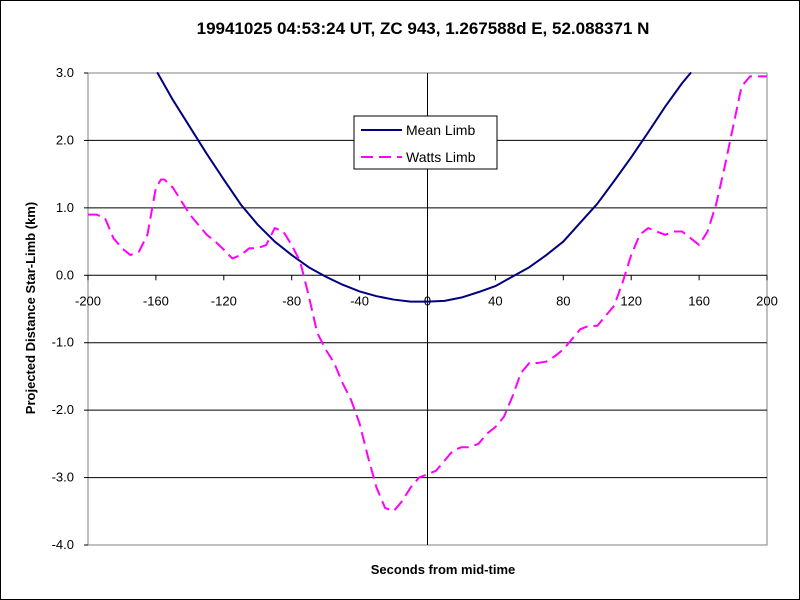 This screenshot has width=800, height=600. What do you see at coordinates (767, 300) in the screenshot?
I see `x-tick-label: 200` at bounding box center [767, 300].